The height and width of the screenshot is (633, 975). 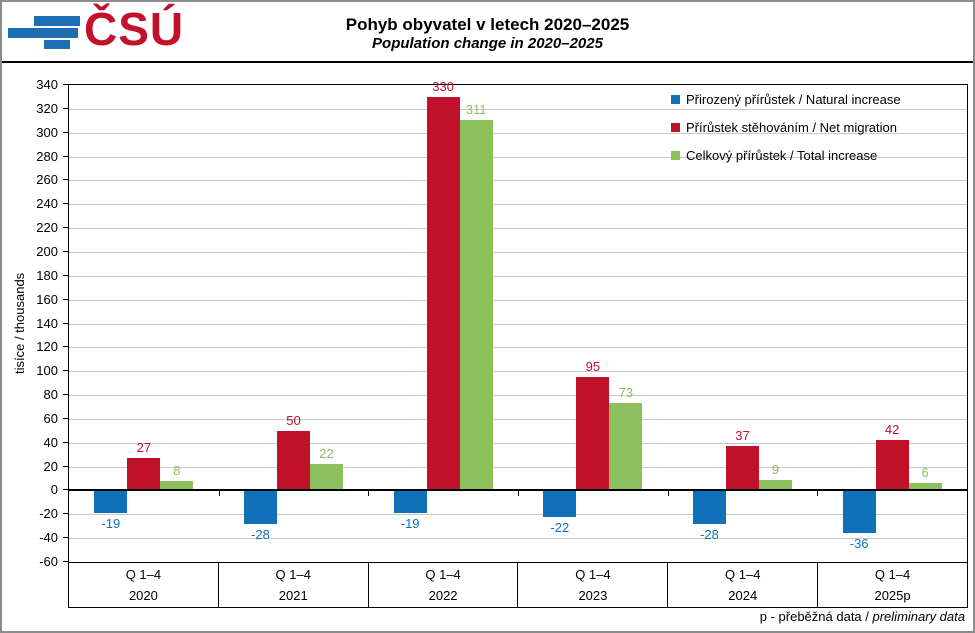 What do you see at coordinates (47, 228) in the screenshot?
I see `y-tick-label: 220` at bounding box center [47, 228].